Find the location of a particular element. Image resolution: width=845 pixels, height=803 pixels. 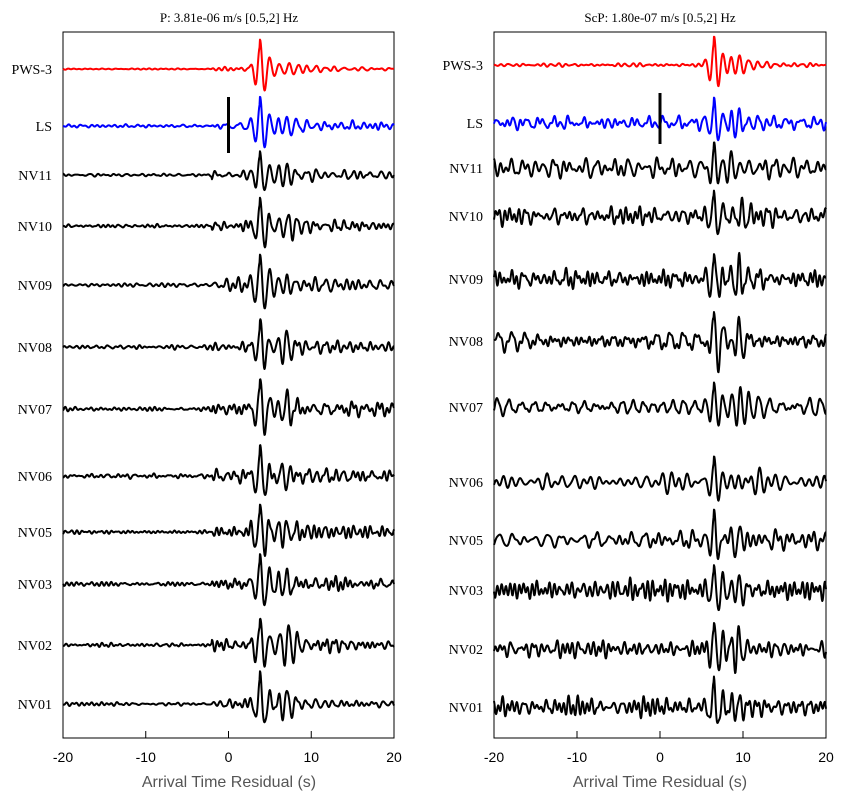

panel-title: P: 3.81e-06 m/s [0.5,2] Hz is located at coordinates (229, 17).